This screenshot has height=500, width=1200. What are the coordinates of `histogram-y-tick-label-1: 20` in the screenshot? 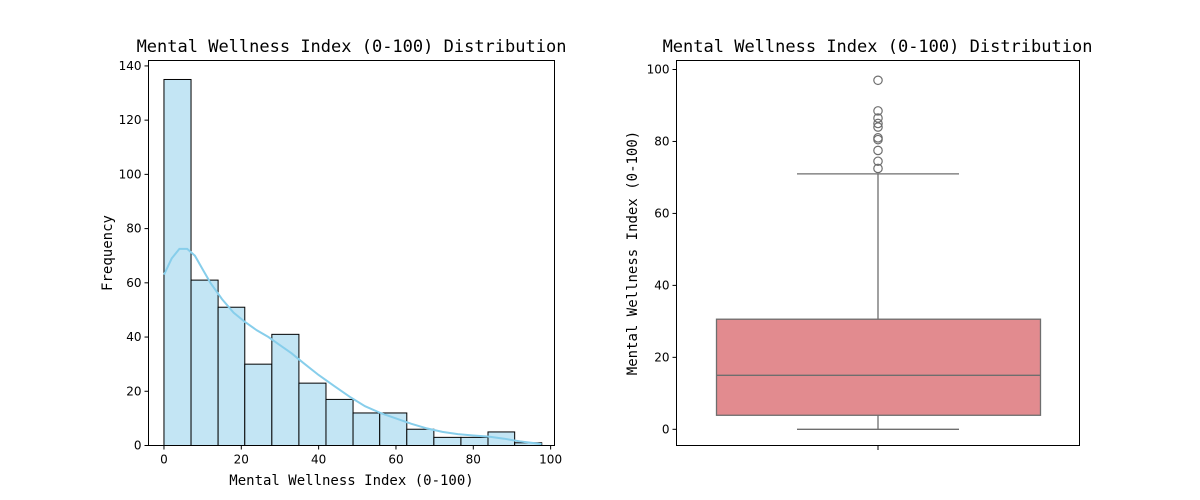 It's located at (133, 391).